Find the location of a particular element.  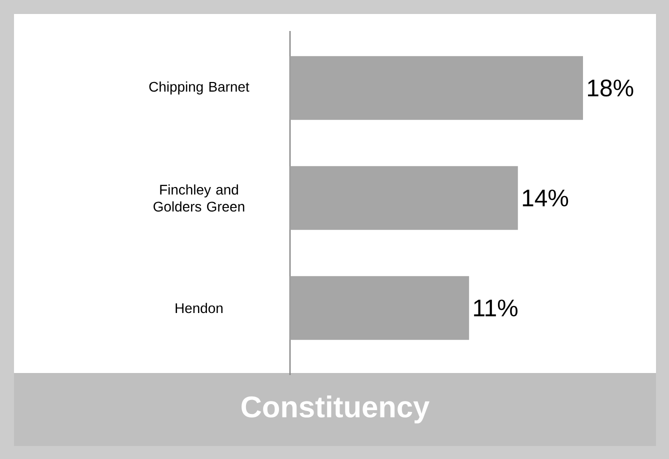

y-tick-label: Hendon is located at coordinates (199, 308).